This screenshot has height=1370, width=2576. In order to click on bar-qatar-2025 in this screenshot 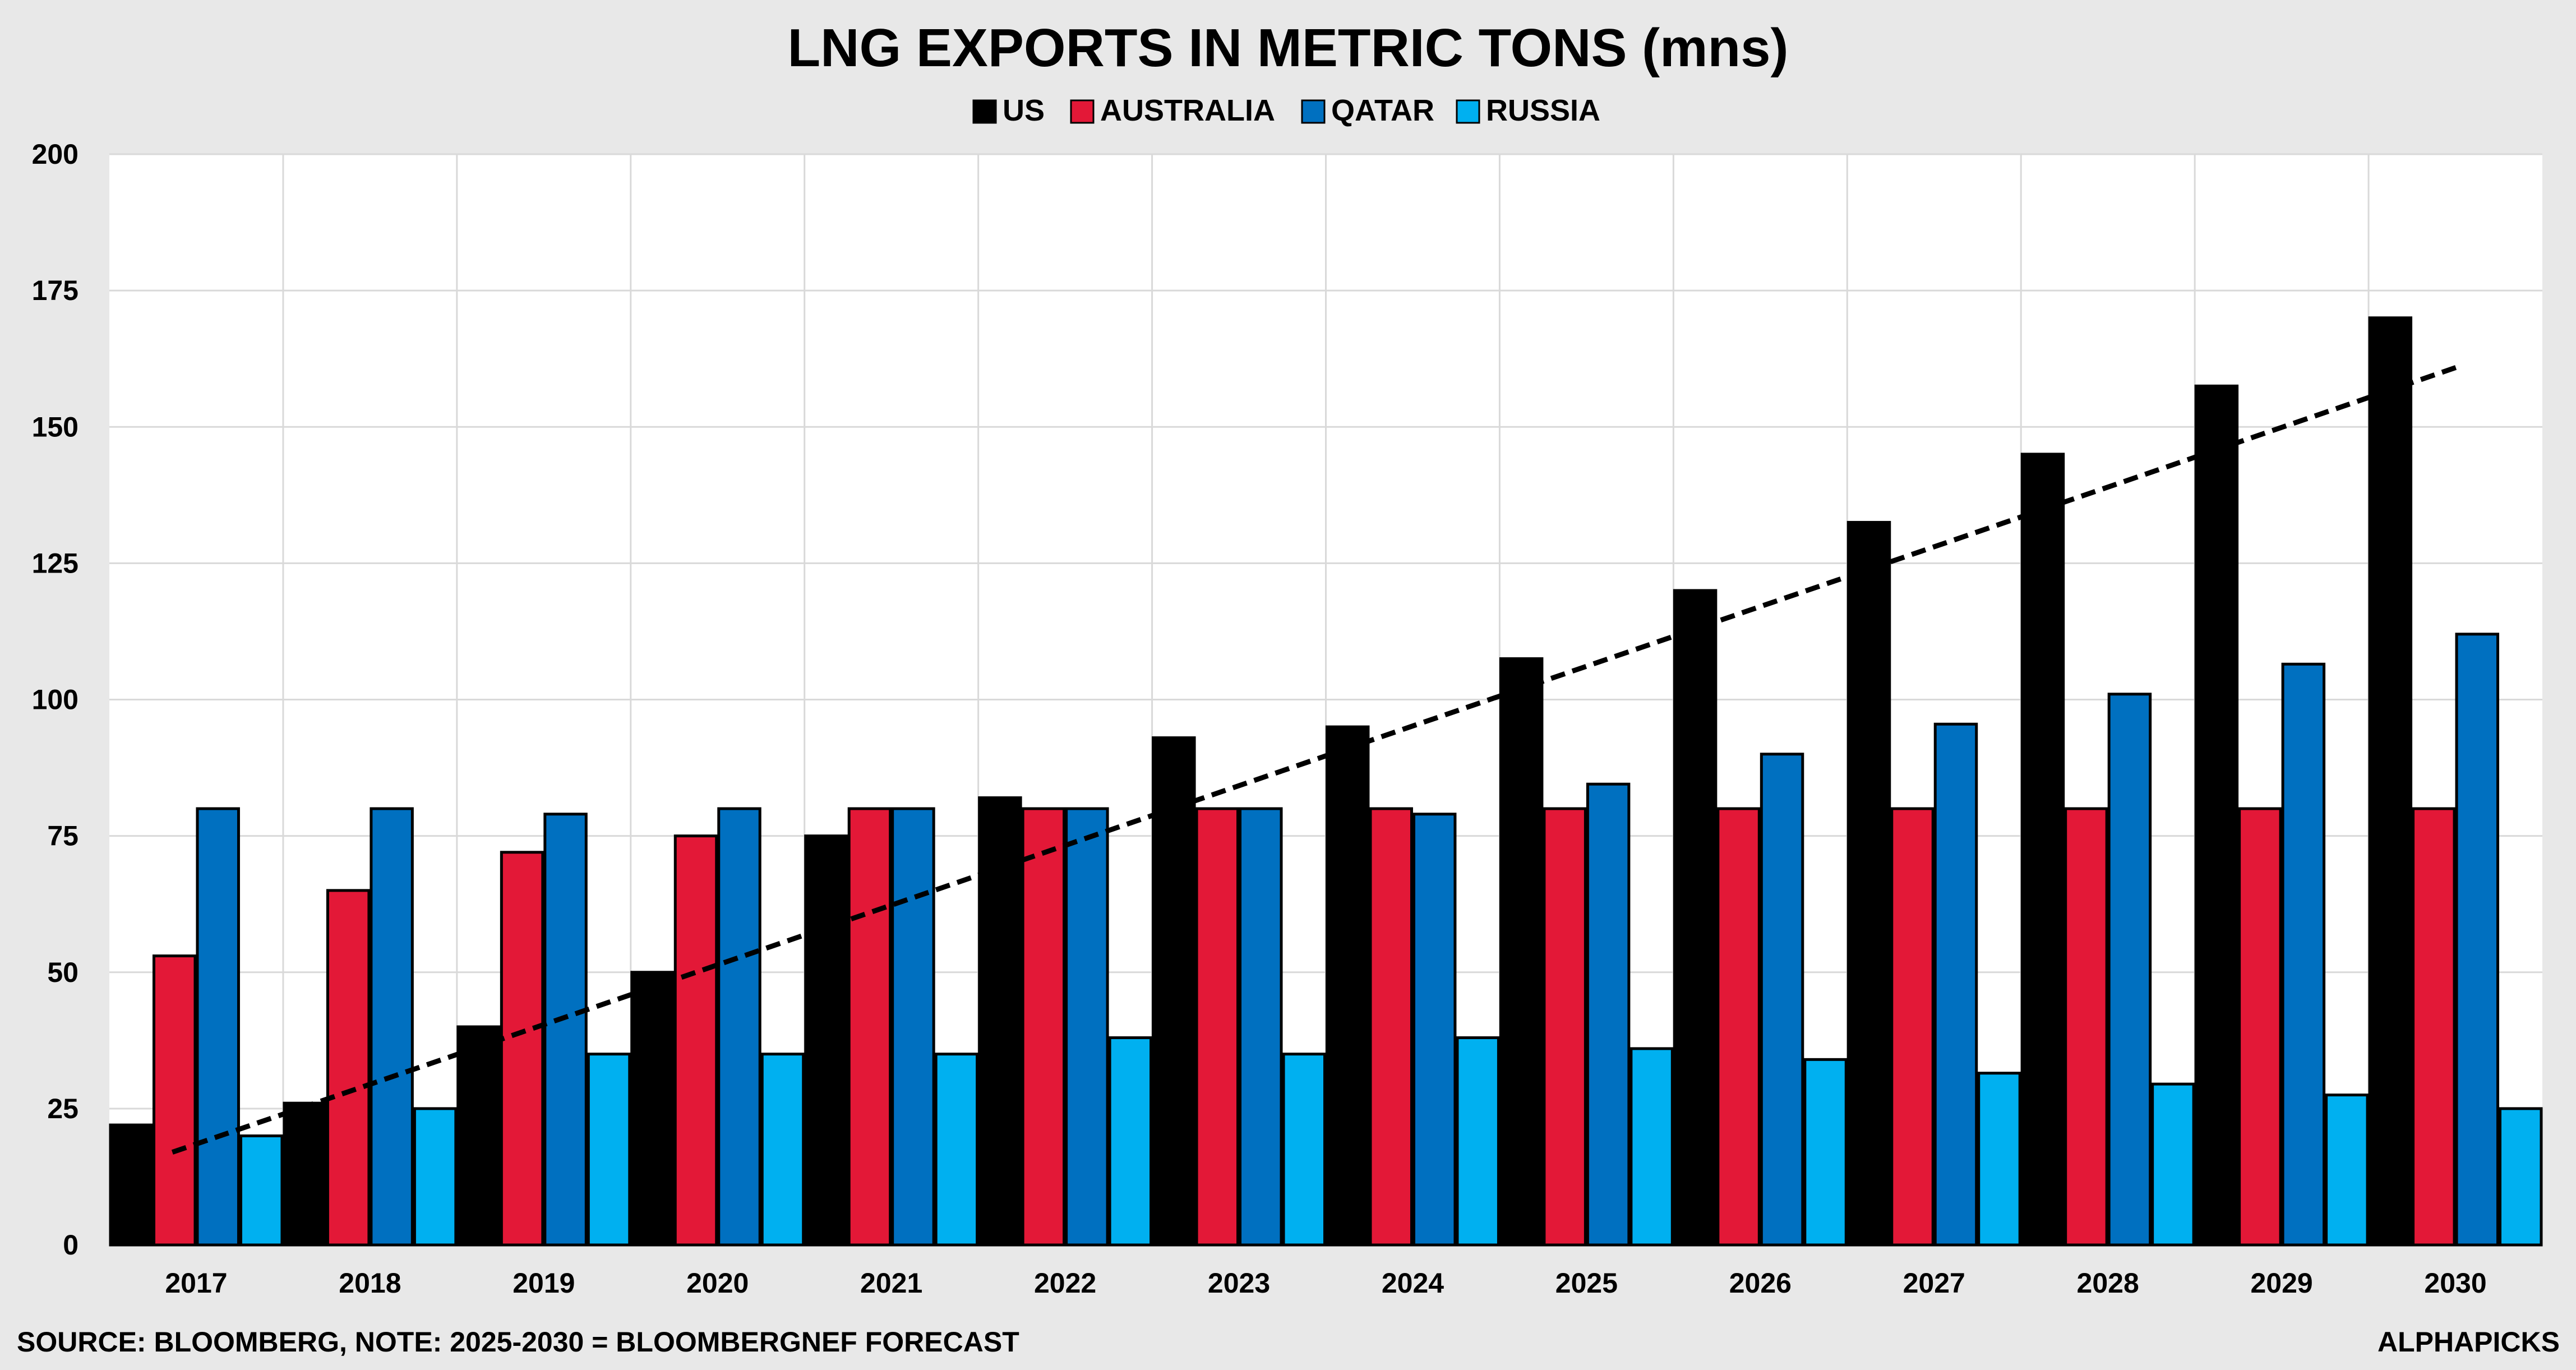, I will do `click(1608, 1014)`.